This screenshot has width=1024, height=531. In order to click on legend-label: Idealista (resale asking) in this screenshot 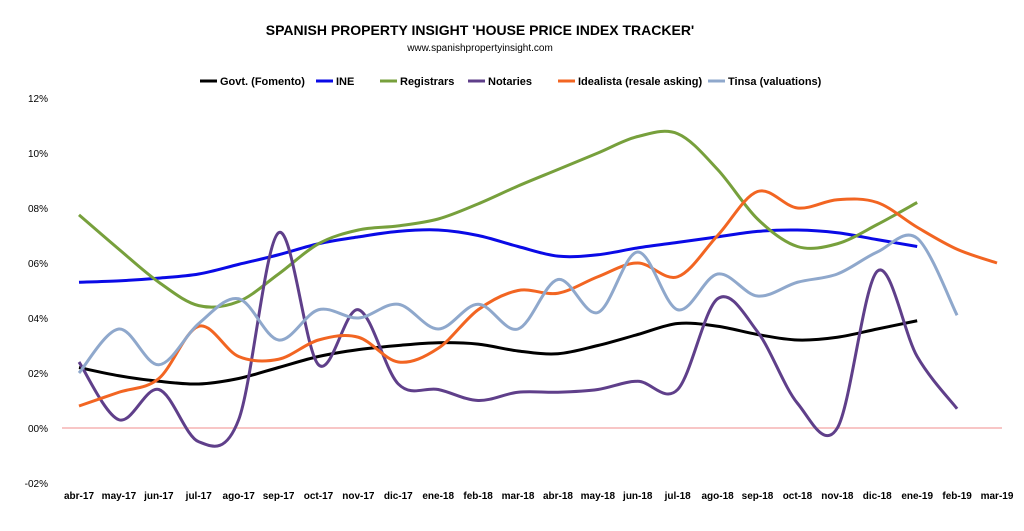, I will do `click(640, 82)`.